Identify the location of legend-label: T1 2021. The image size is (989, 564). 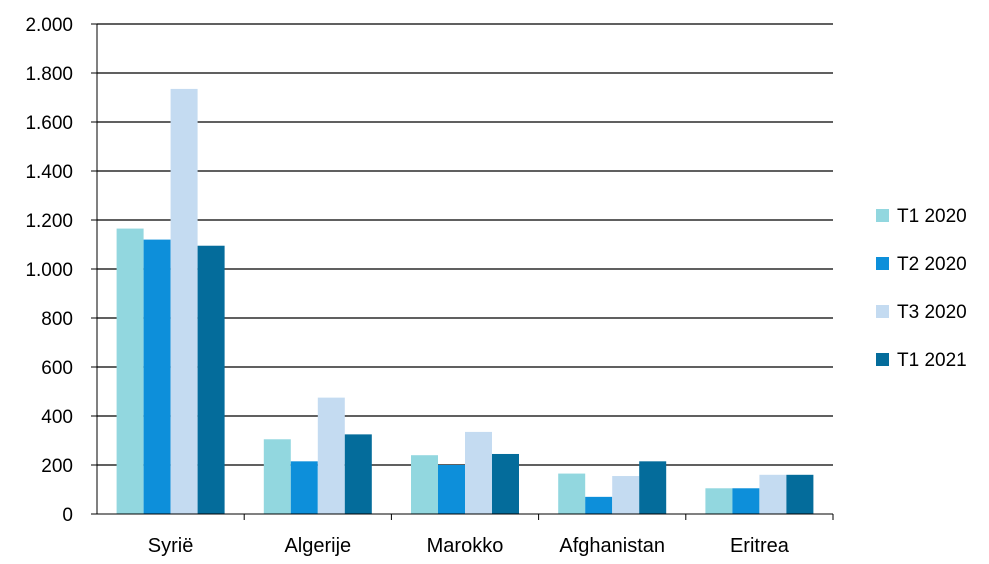
(932, 360).